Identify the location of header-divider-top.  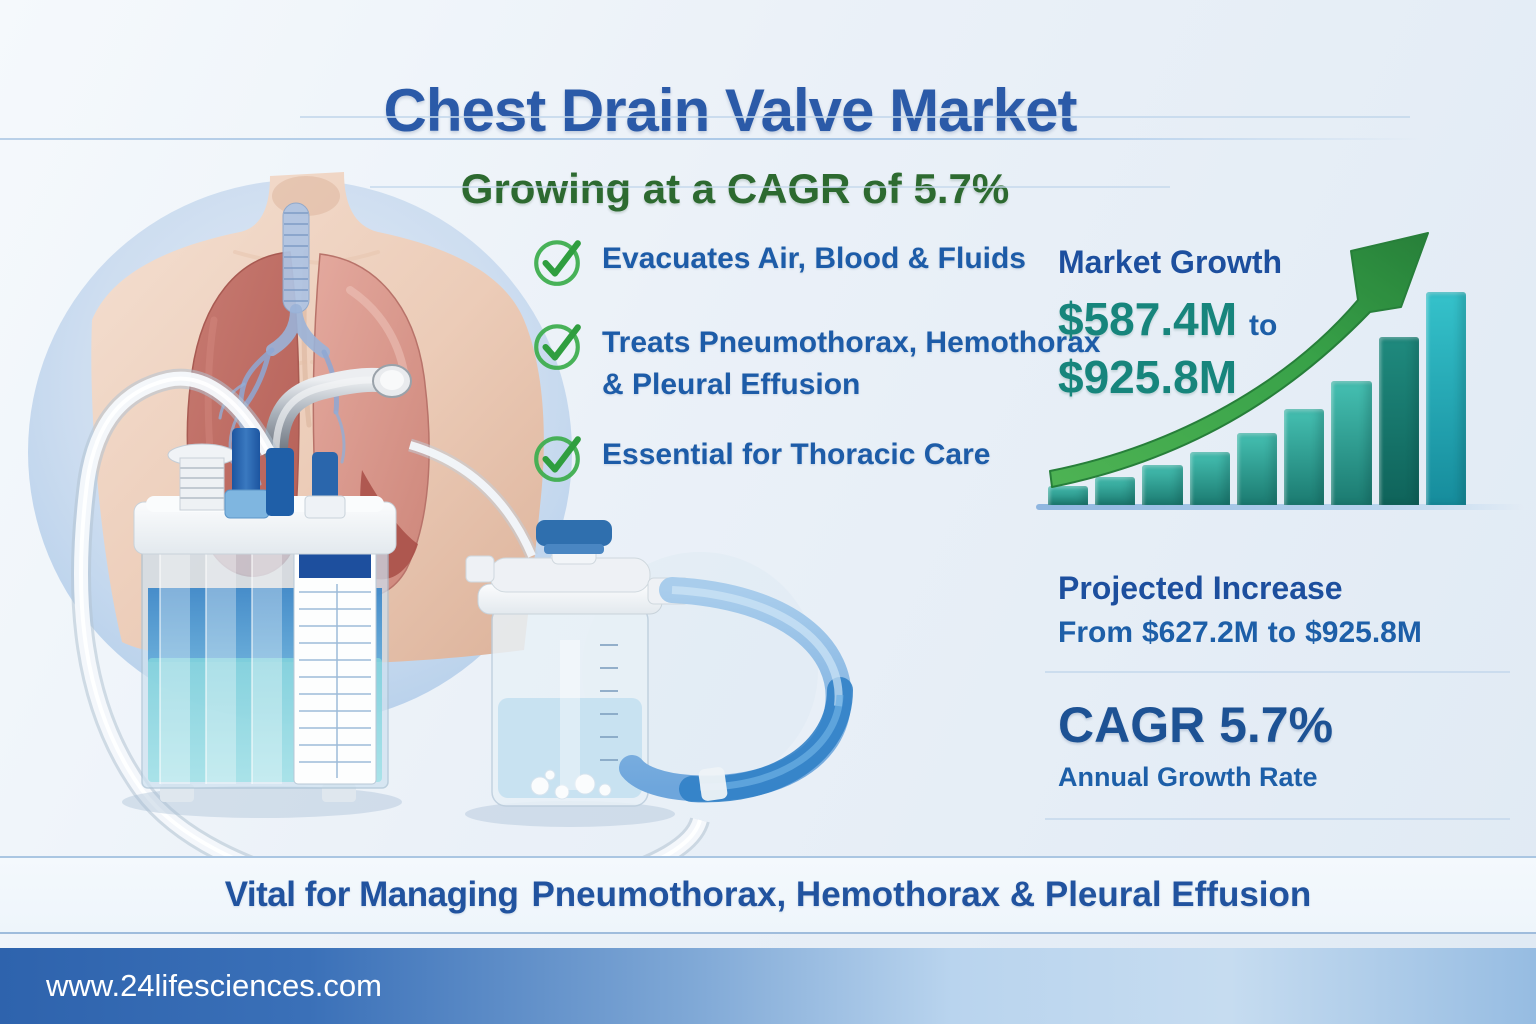
(855, 117).